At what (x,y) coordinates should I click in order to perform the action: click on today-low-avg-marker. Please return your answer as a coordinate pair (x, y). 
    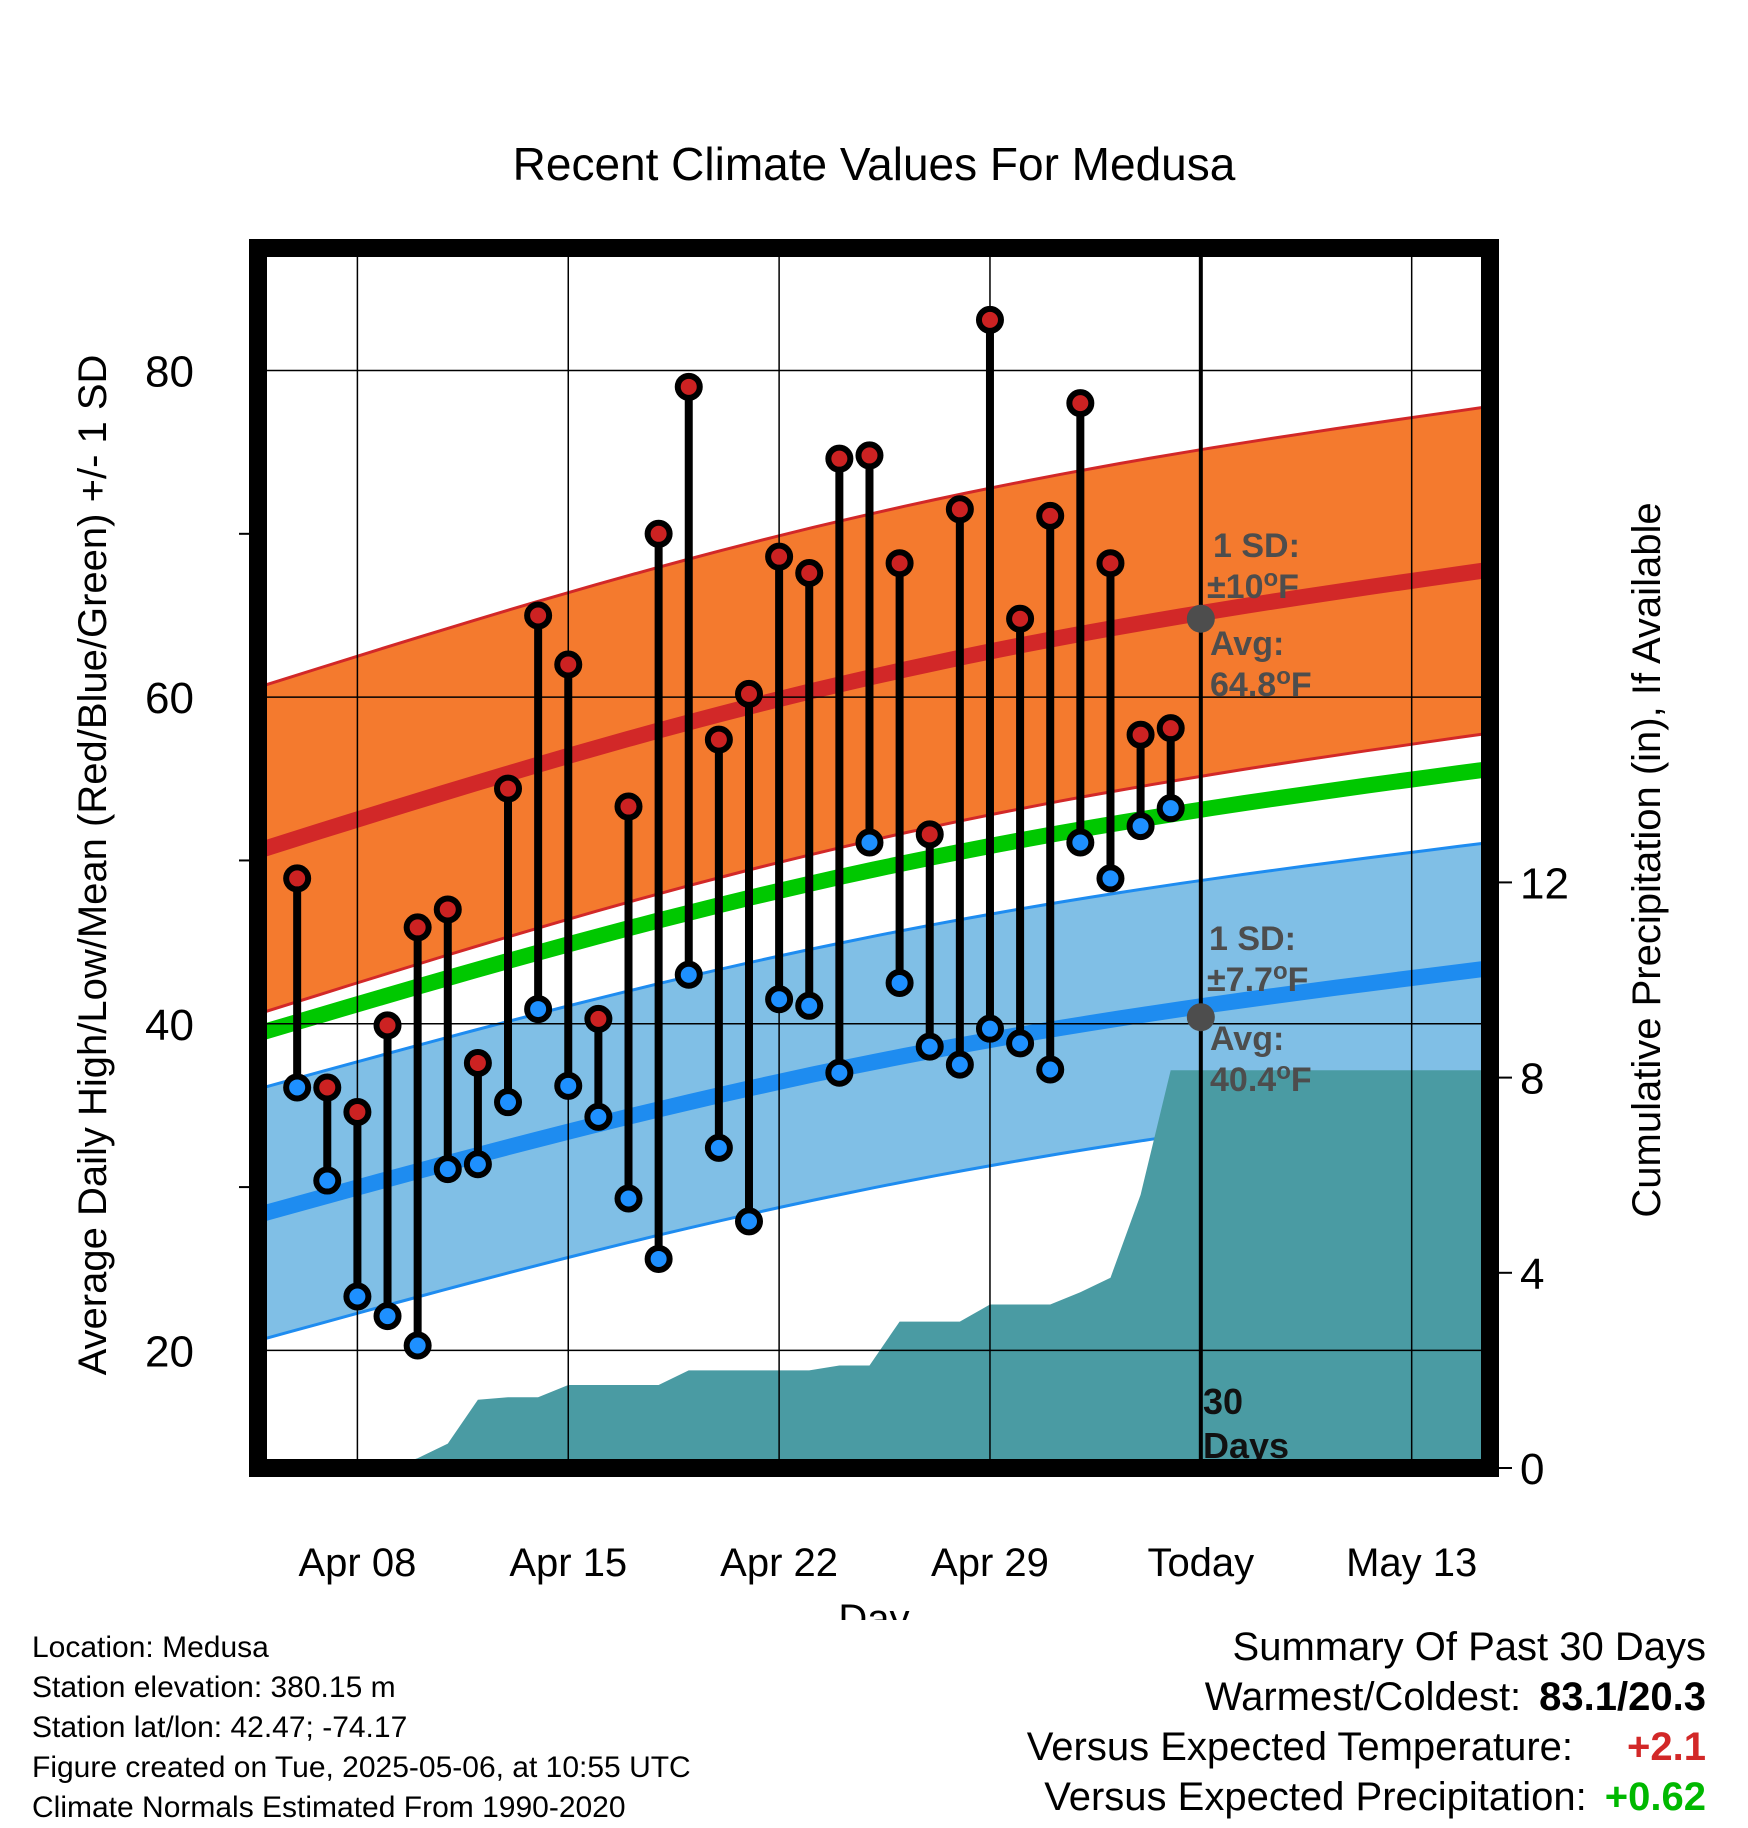
    Looking at the image, I should click on (1200, 1017).